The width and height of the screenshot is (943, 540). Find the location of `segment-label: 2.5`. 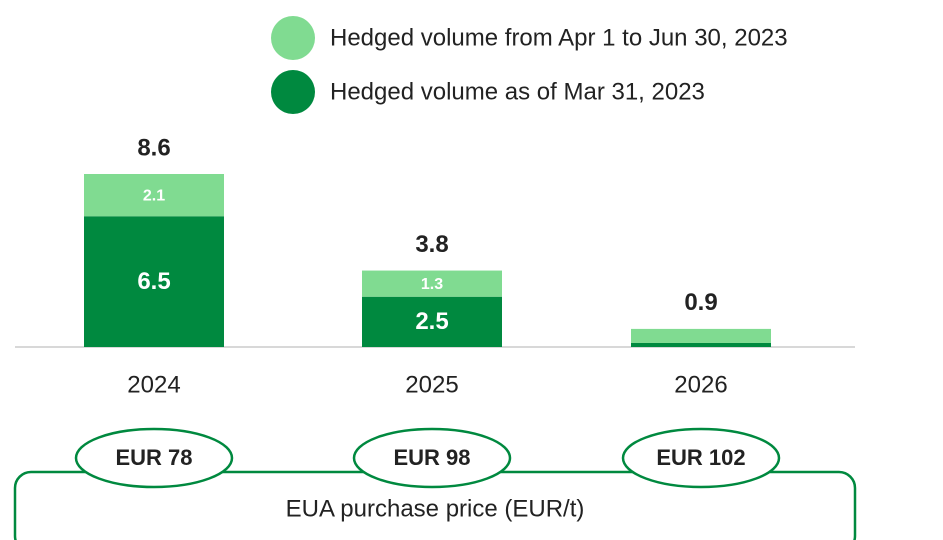

segment-label: 2.5 is located at coordinates (431, 321).